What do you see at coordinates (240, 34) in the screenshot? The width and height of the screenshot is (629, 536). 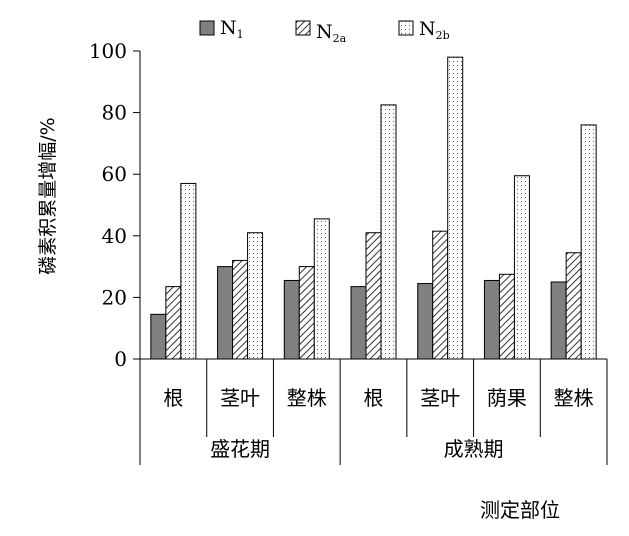 I see `legend-sub-n1: 1` at bounding box center [240, 34].